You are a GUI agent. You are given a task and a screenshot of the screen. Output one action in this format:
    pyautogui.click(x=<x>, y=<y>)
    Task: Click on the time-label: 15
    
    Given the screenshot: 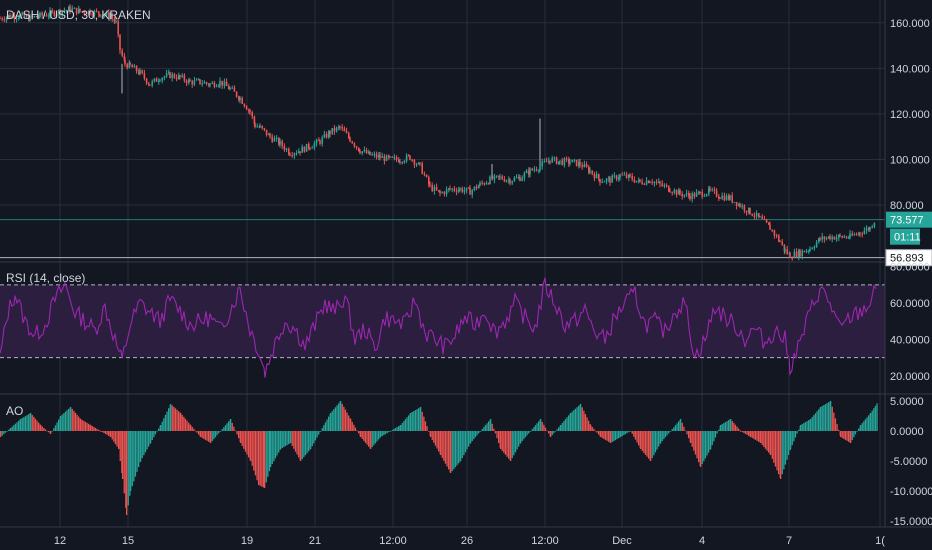 What is the action you would take?
    pyautogui.click(x=128, y=541)
    